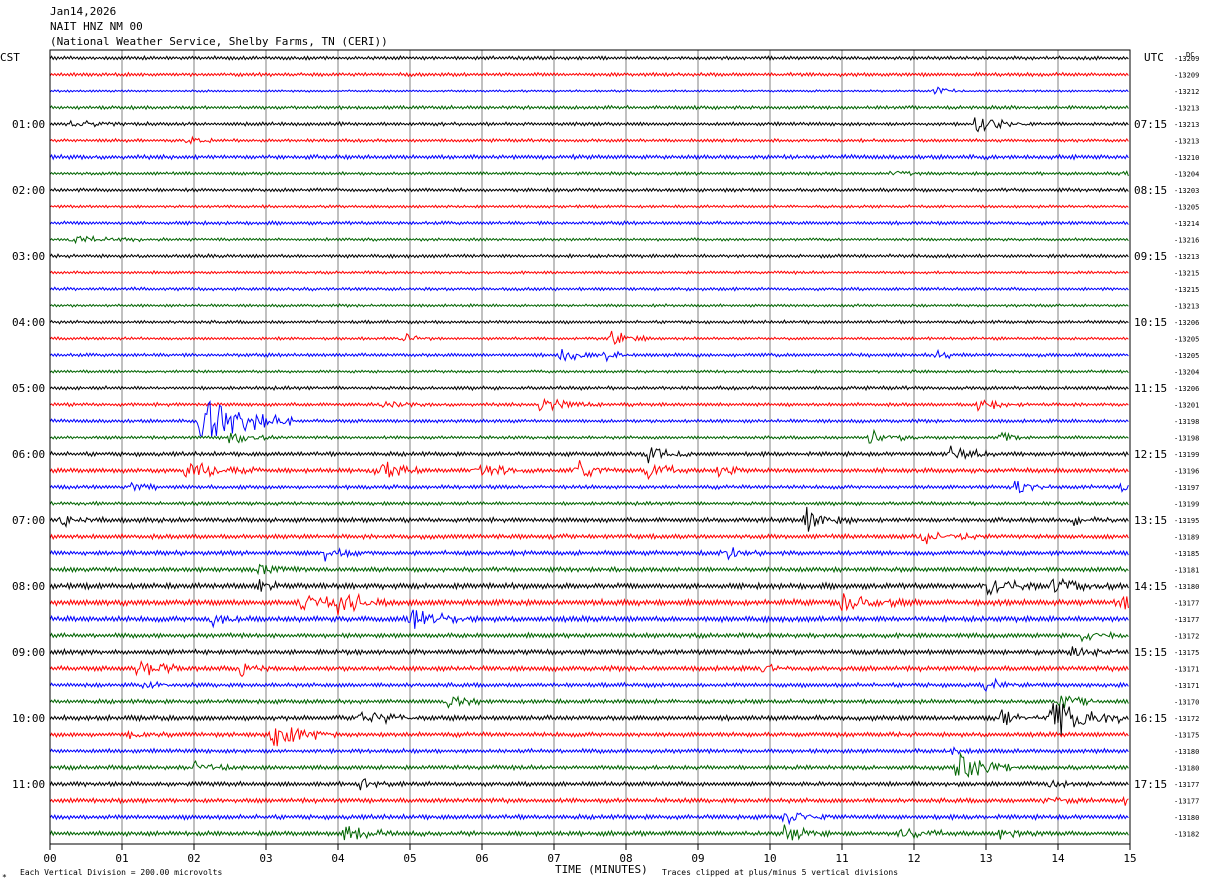 The width and height of the screenshot is (1210, 886). I want to click on cst-hour-label: 07:00, so click(28, 520).